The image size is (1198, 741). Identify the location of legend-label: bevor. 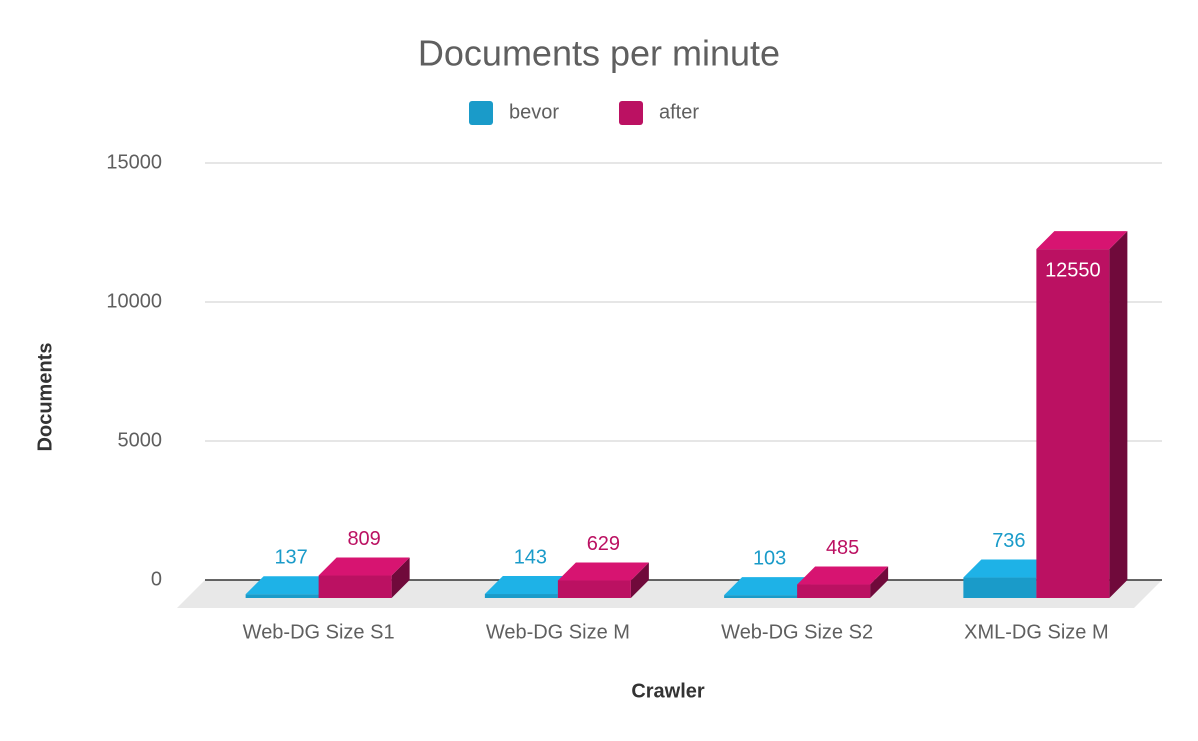
(534, 112).